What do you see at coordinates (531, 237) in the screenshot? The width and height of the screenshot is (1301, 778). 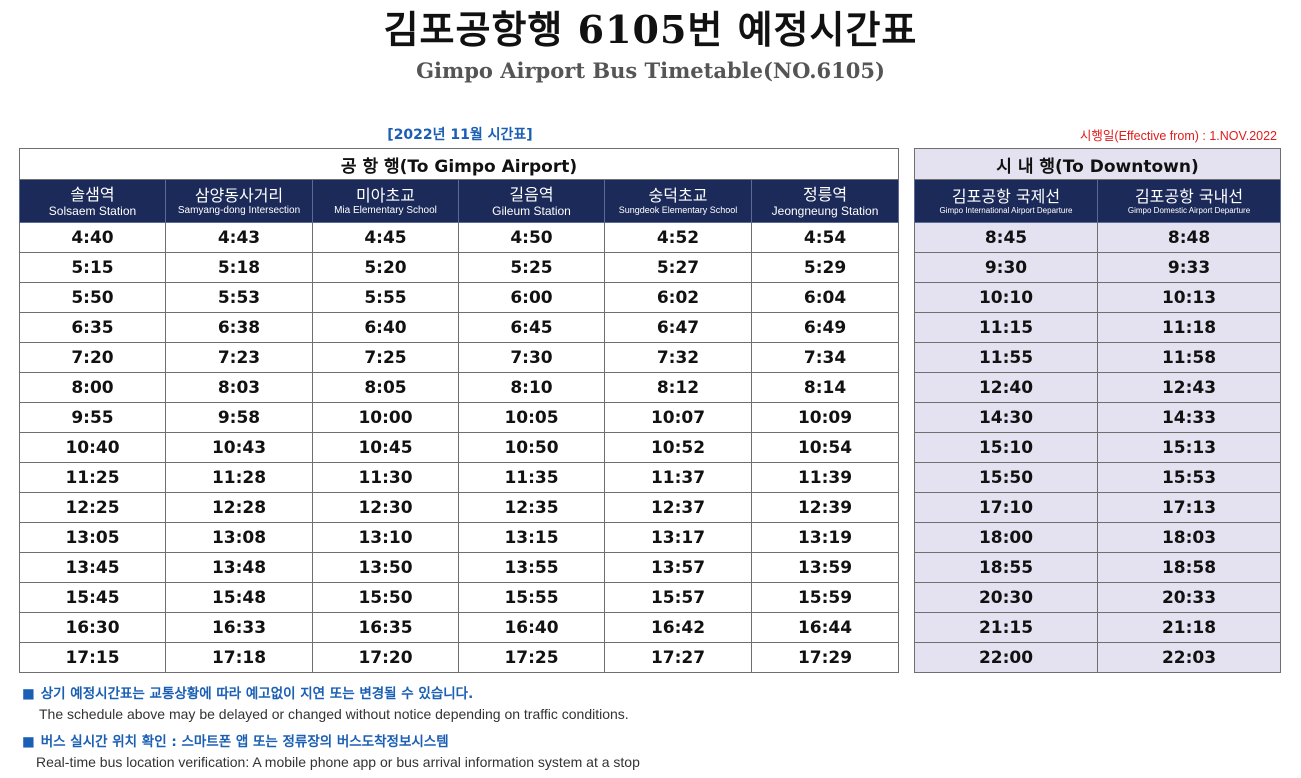 I see `time-cell: 4:50` at bounding box center [531, 237].